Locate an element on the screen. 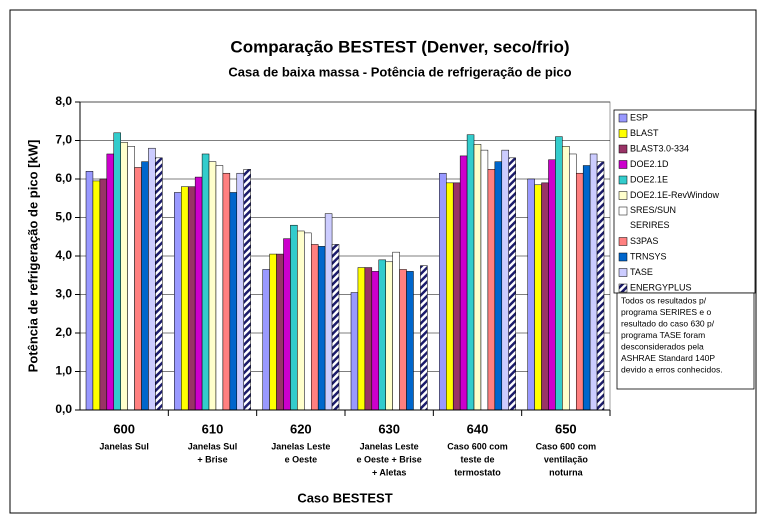 The width and height of the screenshot is (757, 514). note-line: ASHRAE Standard 140P is located at coordinates (668, 358).